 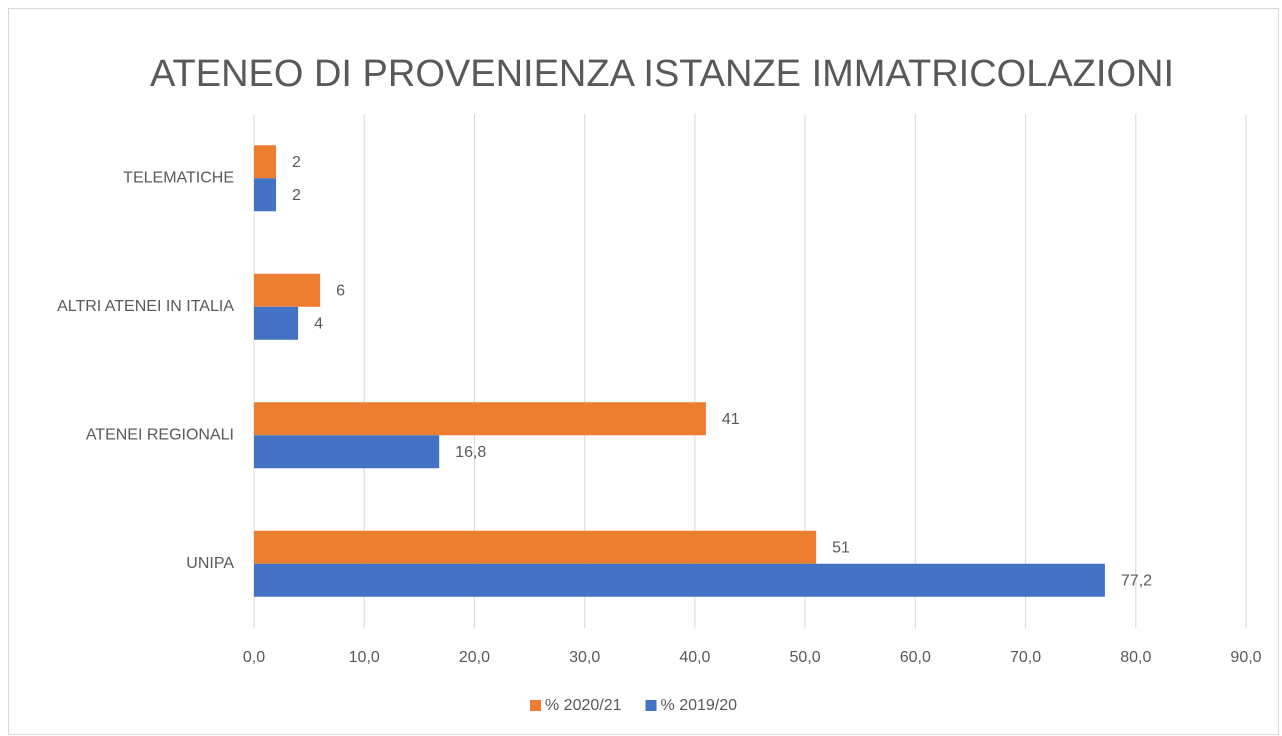 I want to click on x-tick-label: 40,0, so click(x=694, y=657).